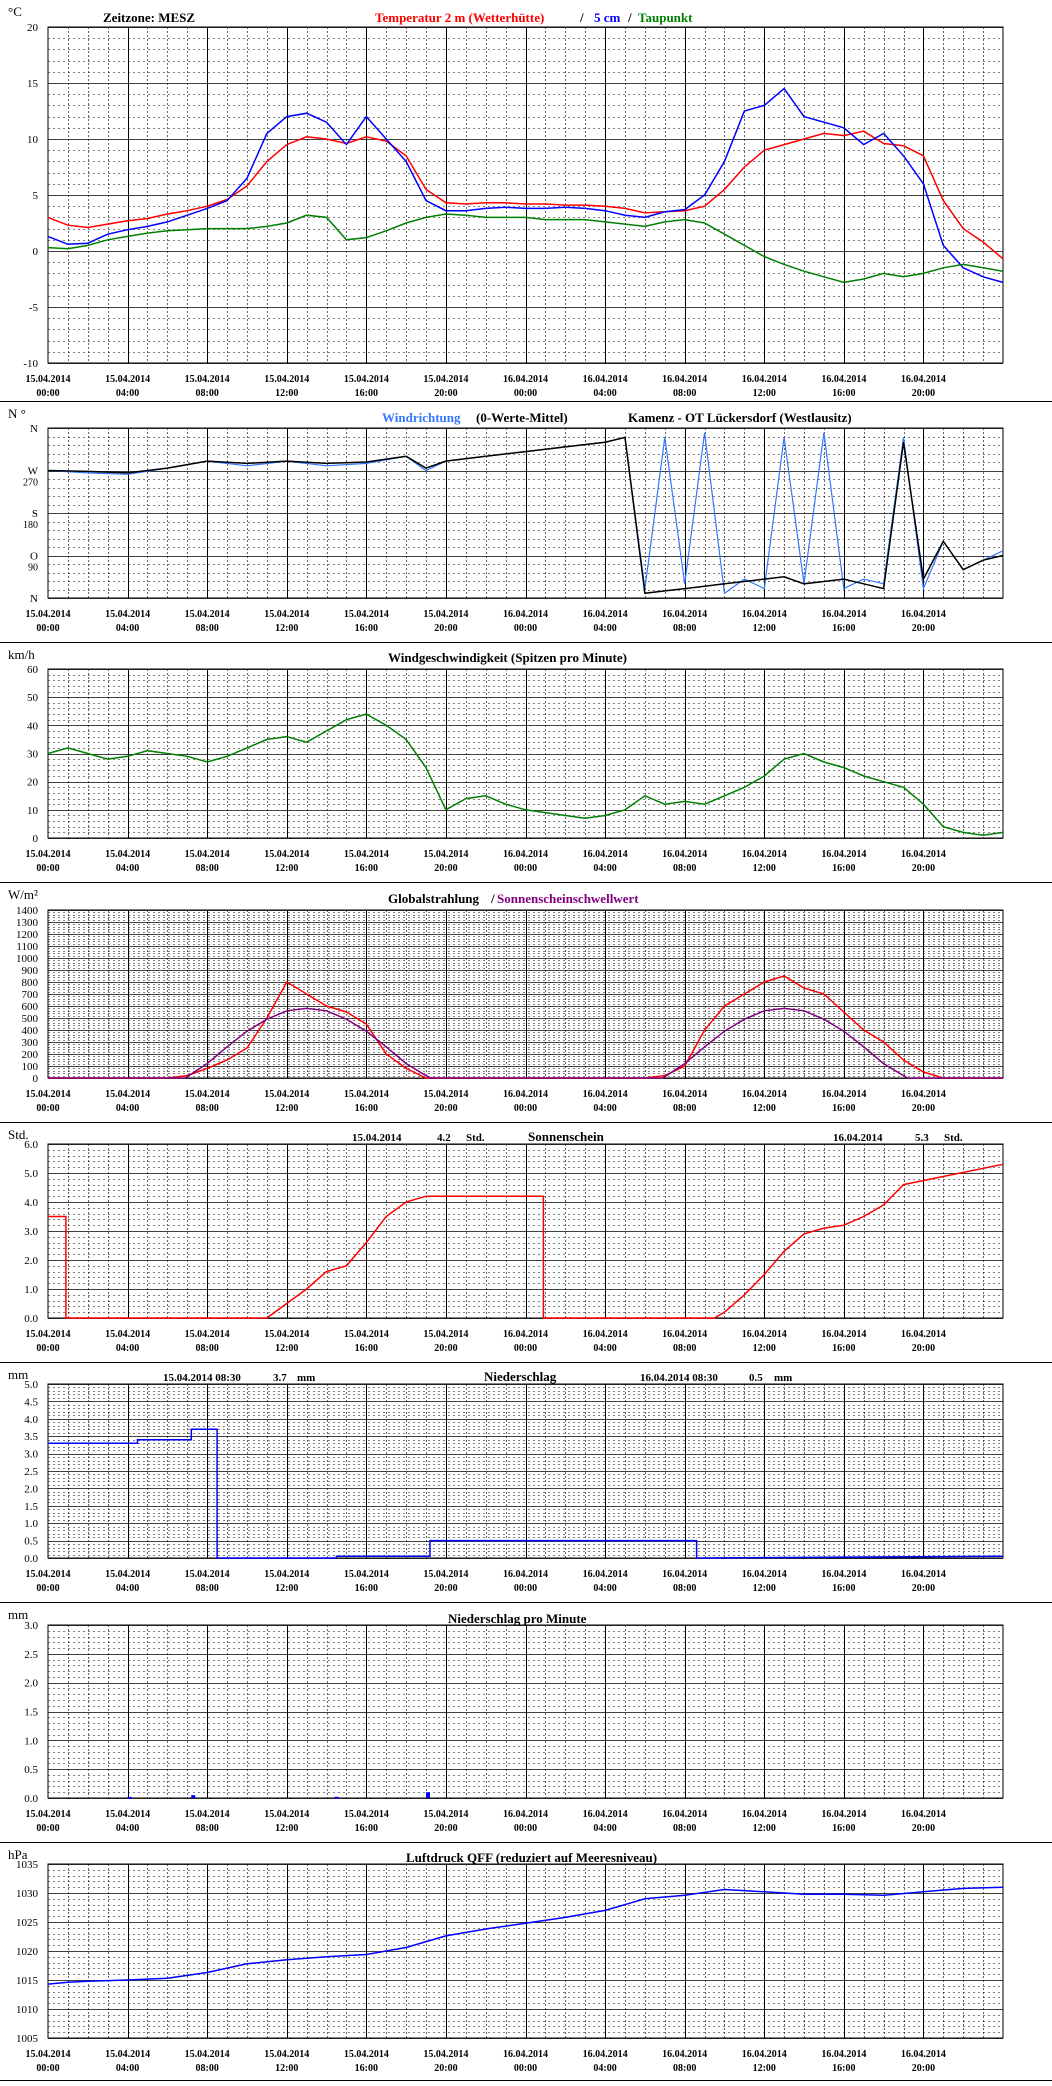 The image size is (1052, 2086). Describe the element at coordinates (568, 898) in the screenshot. I see `chart-title: Sonnenscheinschwellwert` at that location.